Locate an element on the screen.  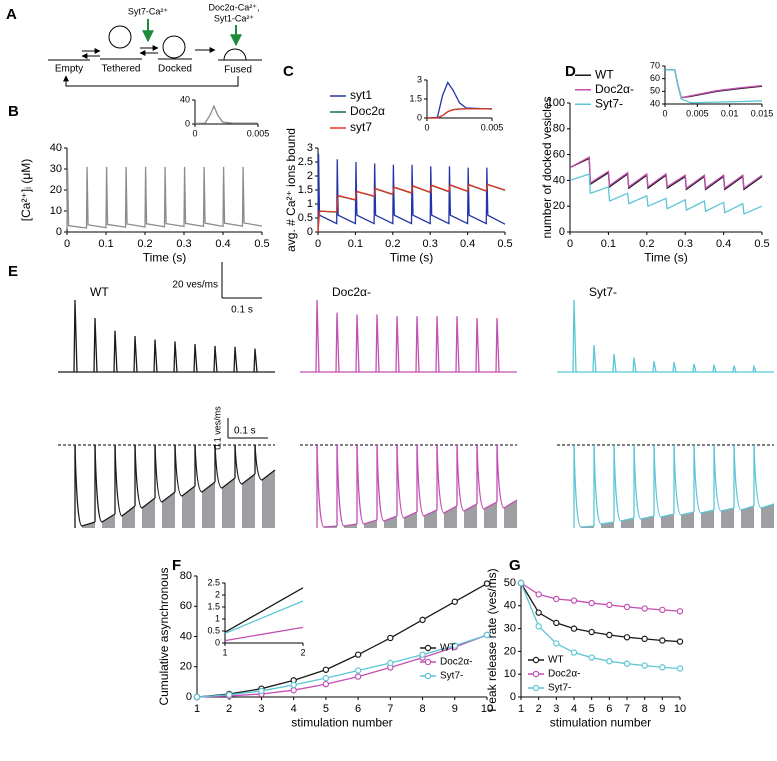
x-tick-label: 1 is located at coordinates (521, 709).